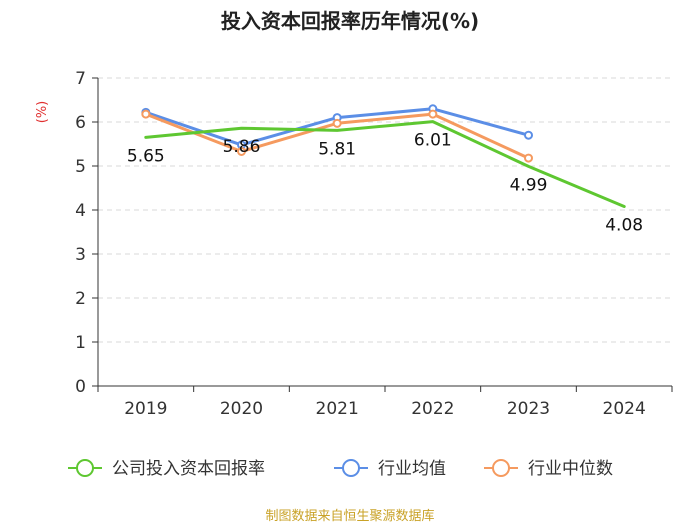 Image resolution: width=700 pixels, height=525 pixels. What do you see at coordinates (570, 469) in the screenshot?
I see `legend-label: 行业中位数` at bounding box center [570, 469].